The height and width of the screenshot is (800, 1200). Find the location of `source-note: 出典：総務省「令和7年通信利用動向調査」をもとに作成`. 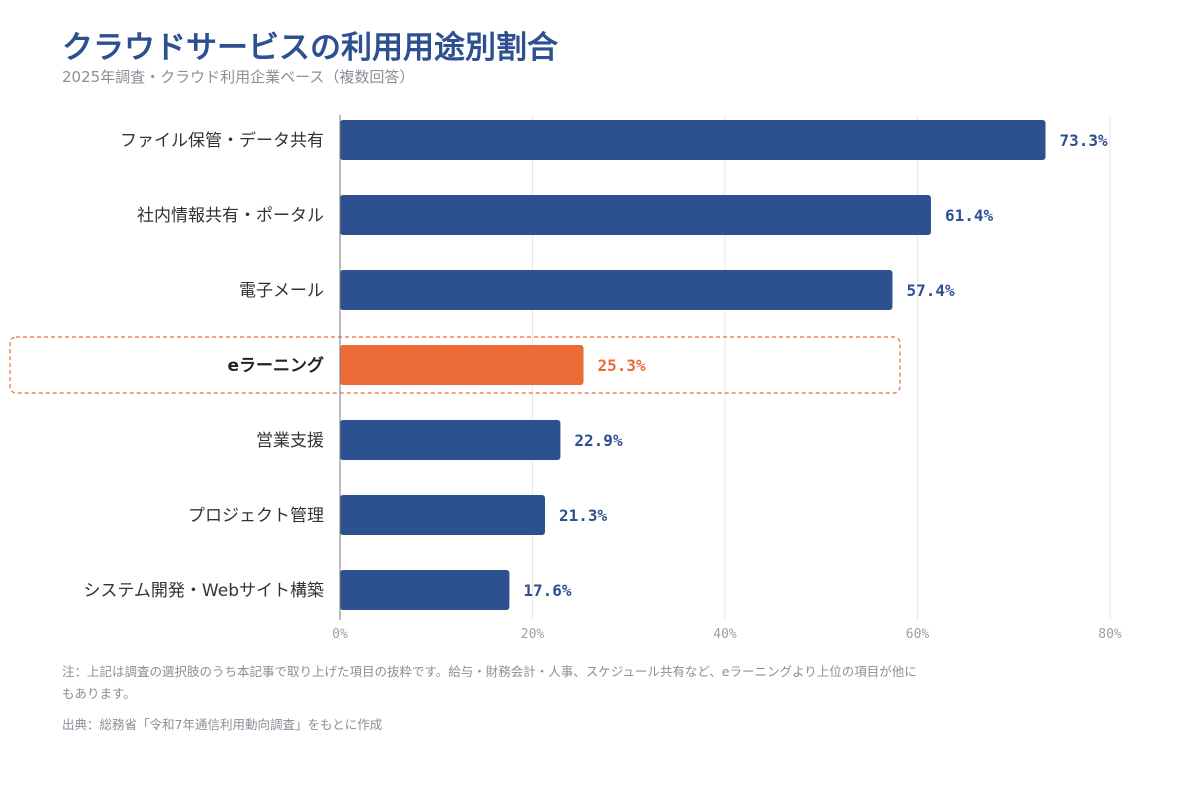

source-note: 出典：総務省「令和7年通信利用動向調査」をもとに作成 is located at coordinates (222, 724).